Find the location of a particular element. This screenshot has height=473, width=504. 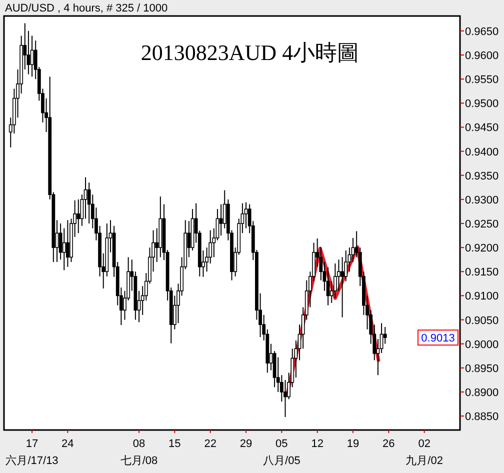

chart-subtitle: AUD/USD , 4 hours, # 325 / 1000 is located at coordinates (86, 8).